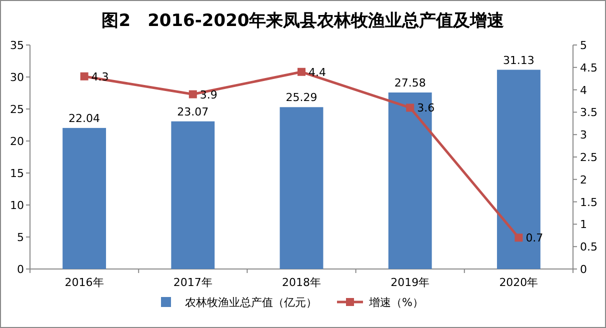 The image size is (606, 328). What do you see at coordinates (583, 135) in the screenshot?
I see `y2-tick-label: 3` at bounding box center [583, 135].